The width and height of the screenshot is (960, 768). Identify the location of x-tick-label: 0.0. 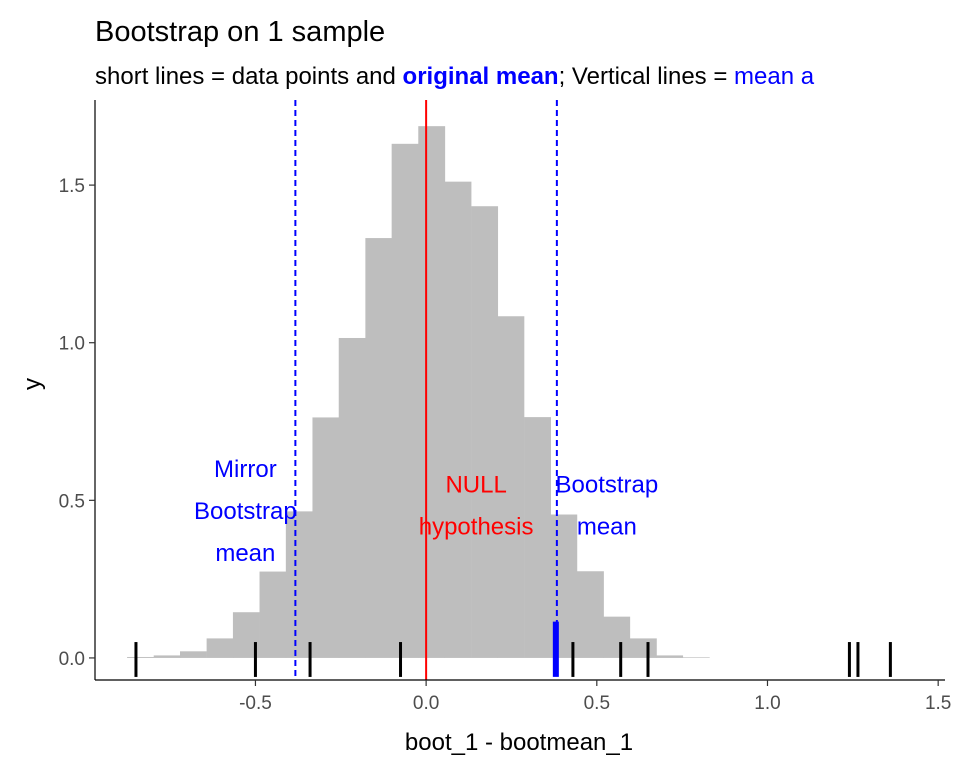
(426, 703).